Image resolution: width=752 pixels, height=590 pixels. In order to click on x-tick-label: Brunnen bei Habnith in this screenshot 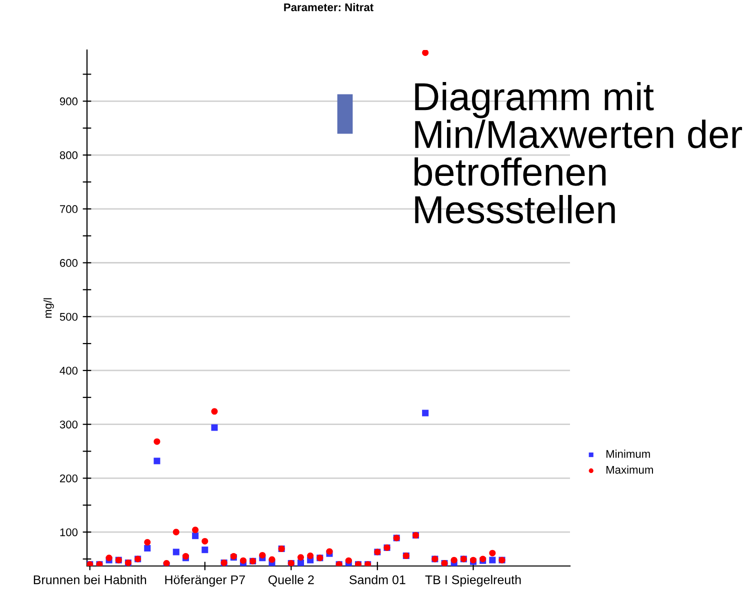, I will do `click(90, 579)`.